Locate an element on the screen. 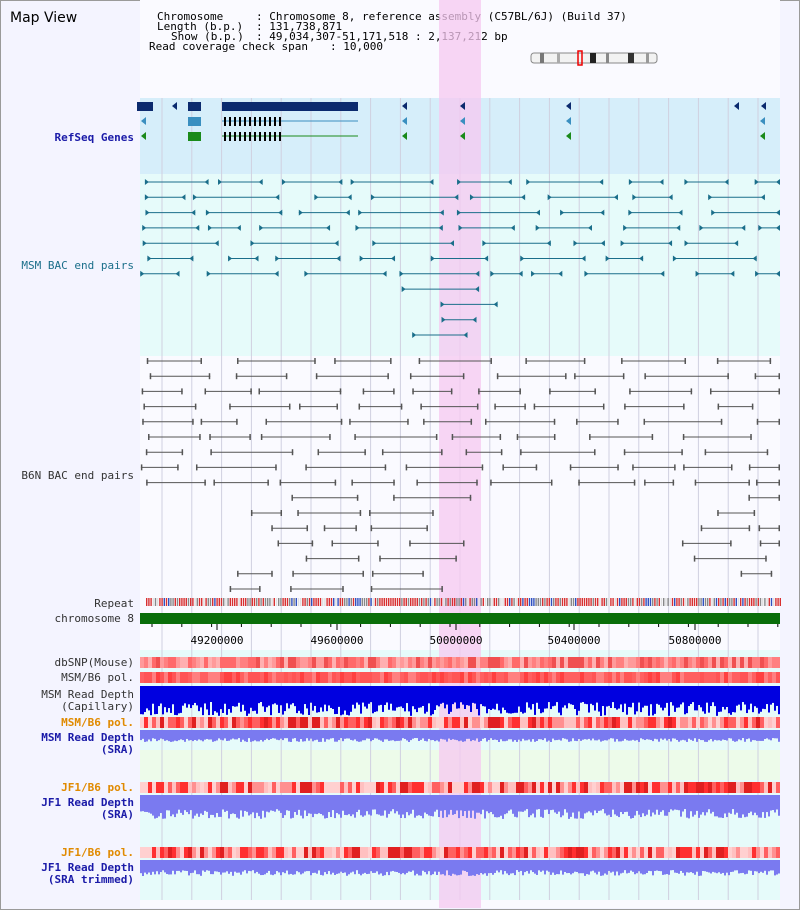 The height and width of the screenshot is (910, 800). b6n-bac-label: B6N BAC end pairs is located at coordinates (77, 475).